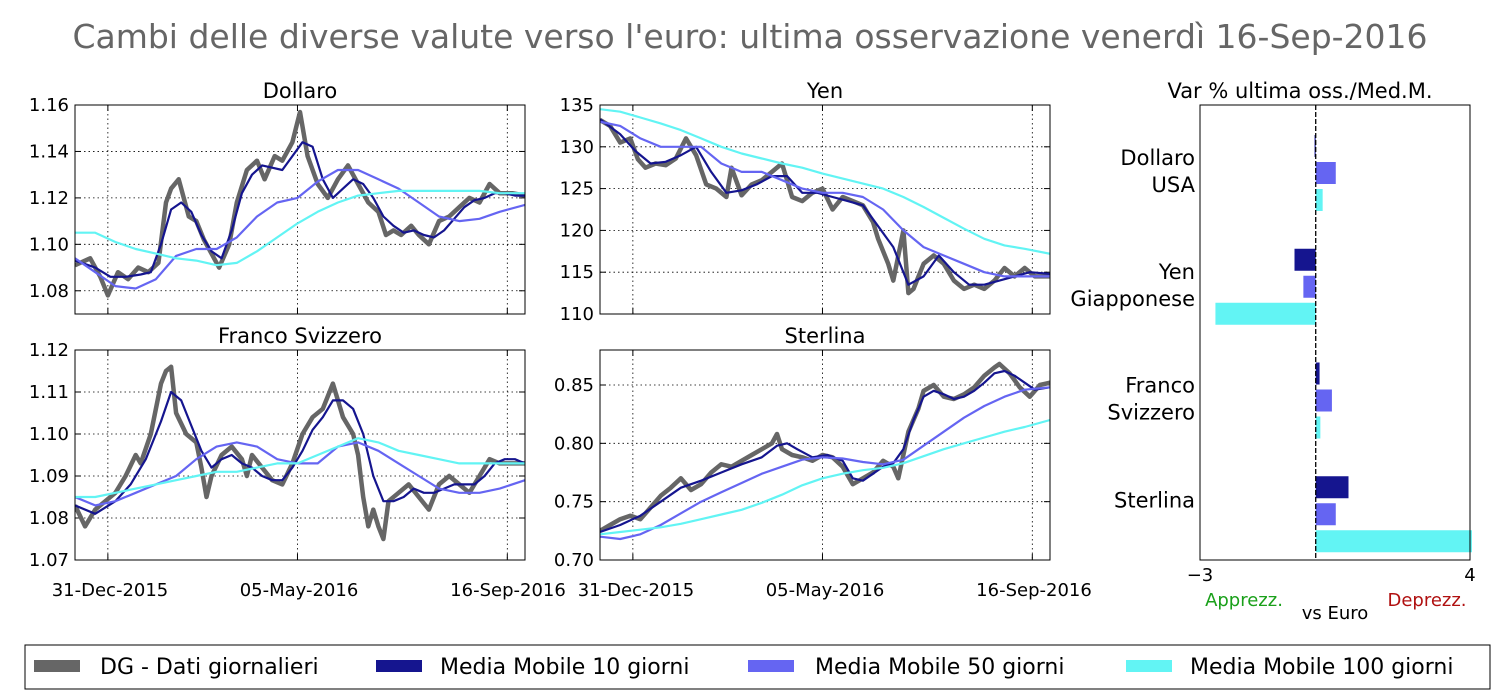  I want to click on y-tick-label: 115, so click(577, 272).